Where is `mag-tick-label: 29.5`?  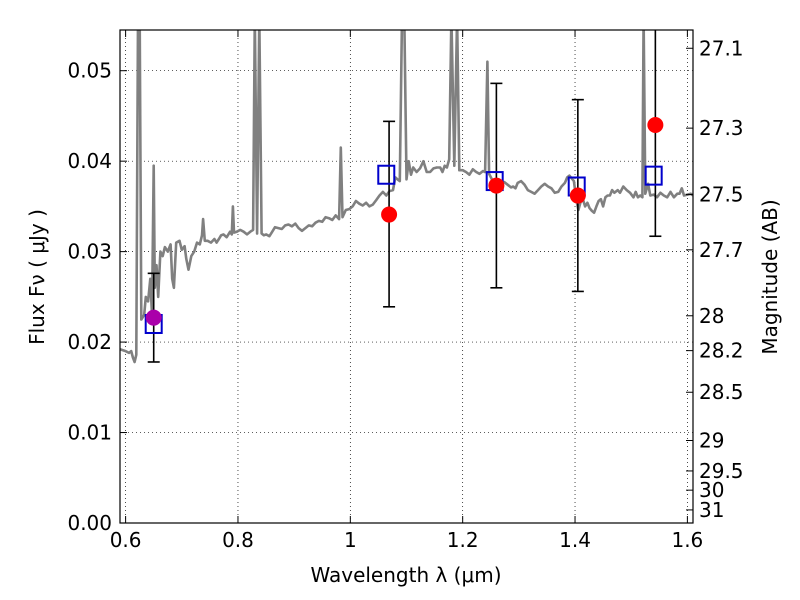 mag-tick-label: 29.5 is located at coordinates (721, 471).